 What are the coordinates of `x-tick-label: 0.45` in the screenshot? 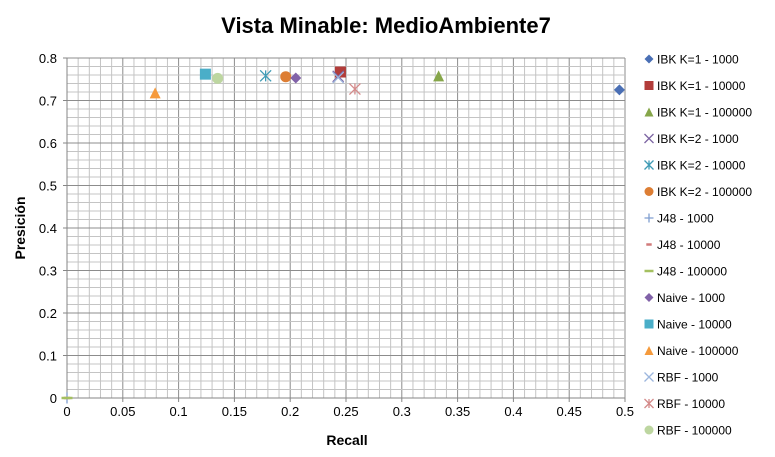 It's located at (569, 411).